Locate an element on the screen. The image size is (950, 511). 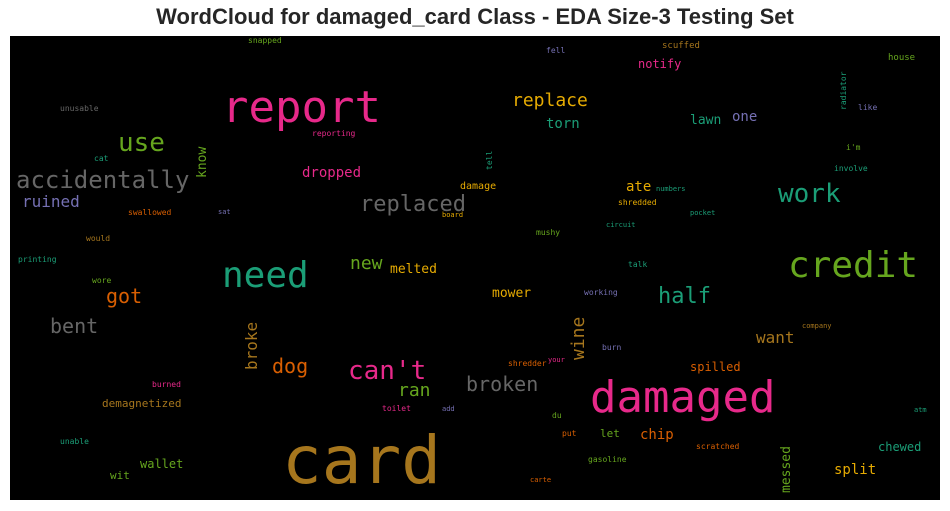
word-swallowed: swallowed is located at coordinates (150, 212).